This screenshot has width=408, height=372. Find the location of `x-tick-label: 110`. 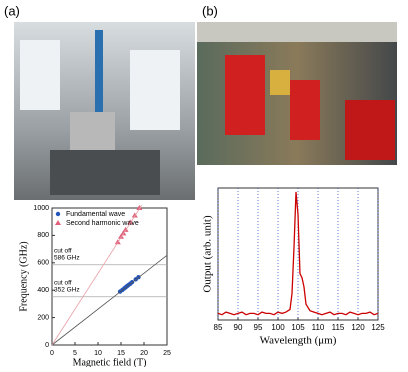

x-tick-label: 110 is located at coordinates (318, 327).